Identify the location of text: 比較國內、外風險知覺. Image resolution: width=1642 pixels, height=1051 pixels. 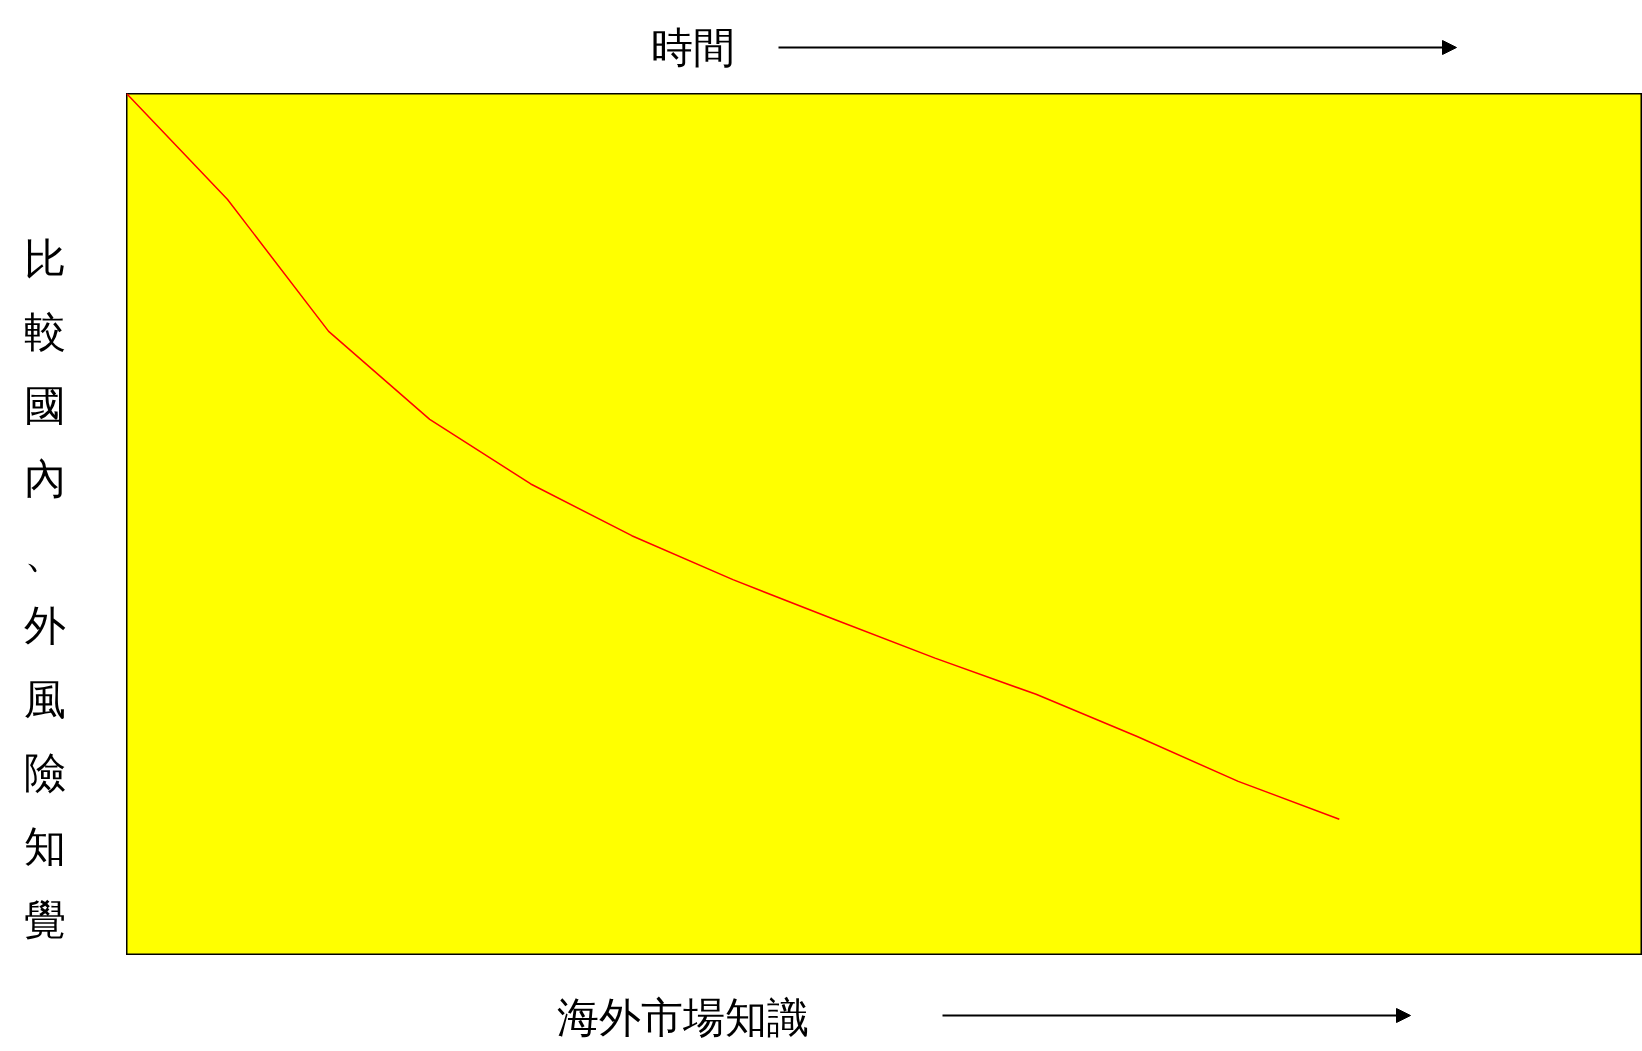
(44, 588).